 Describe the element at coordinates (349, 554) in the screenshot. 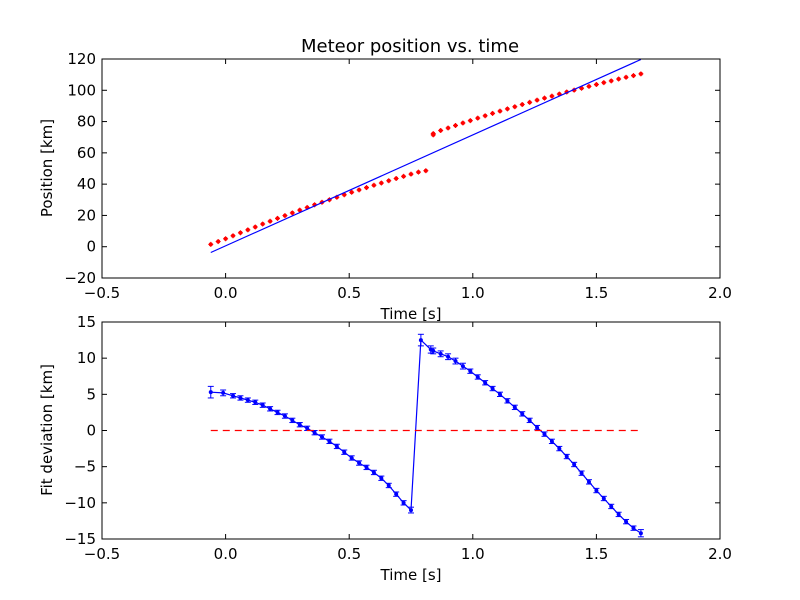

I see `deviation-xtick-label: 0.5` at that location.